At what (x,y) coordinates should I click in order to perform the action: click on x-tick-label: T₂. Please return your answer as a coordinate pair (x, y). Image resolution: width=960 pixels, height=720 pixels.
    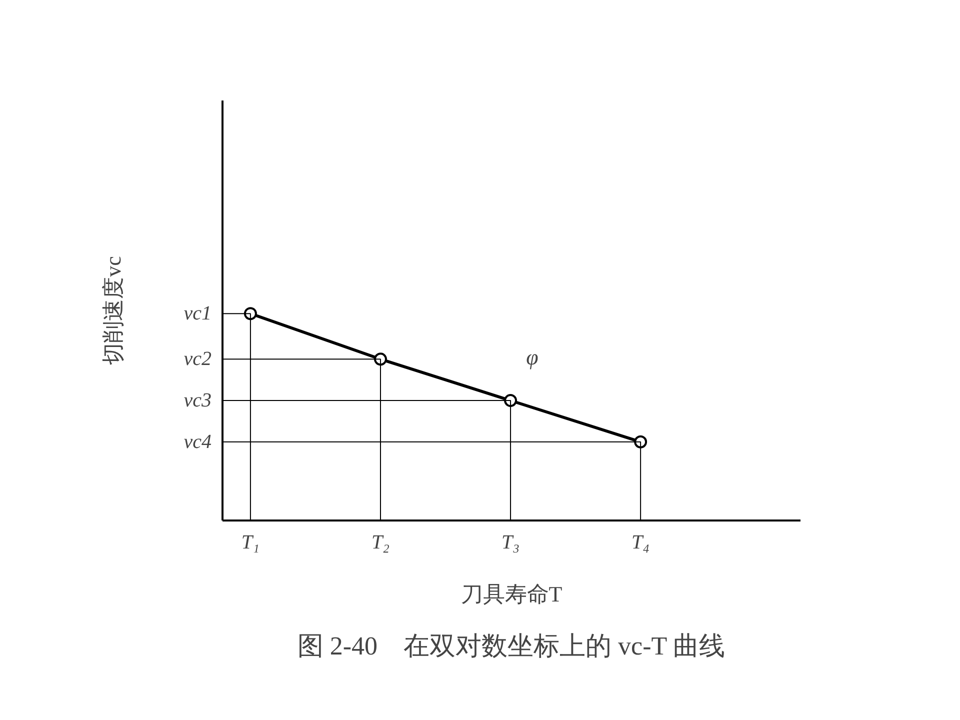
    Looking at the image, I should click on (380, 543).